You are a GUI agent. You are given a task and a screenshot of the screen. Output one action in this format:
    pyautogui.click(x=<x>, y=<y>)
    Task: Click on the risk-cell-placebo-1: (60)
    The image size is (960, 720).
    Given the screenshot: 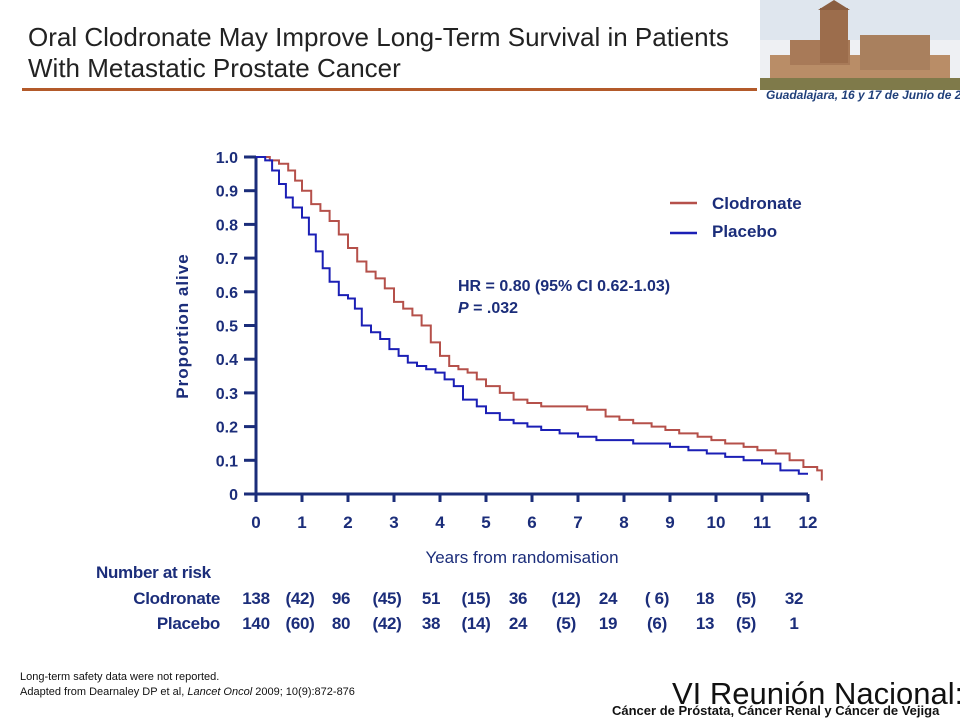 What is the action you would take?
    pyautogui.click(x=300, y=623)
    